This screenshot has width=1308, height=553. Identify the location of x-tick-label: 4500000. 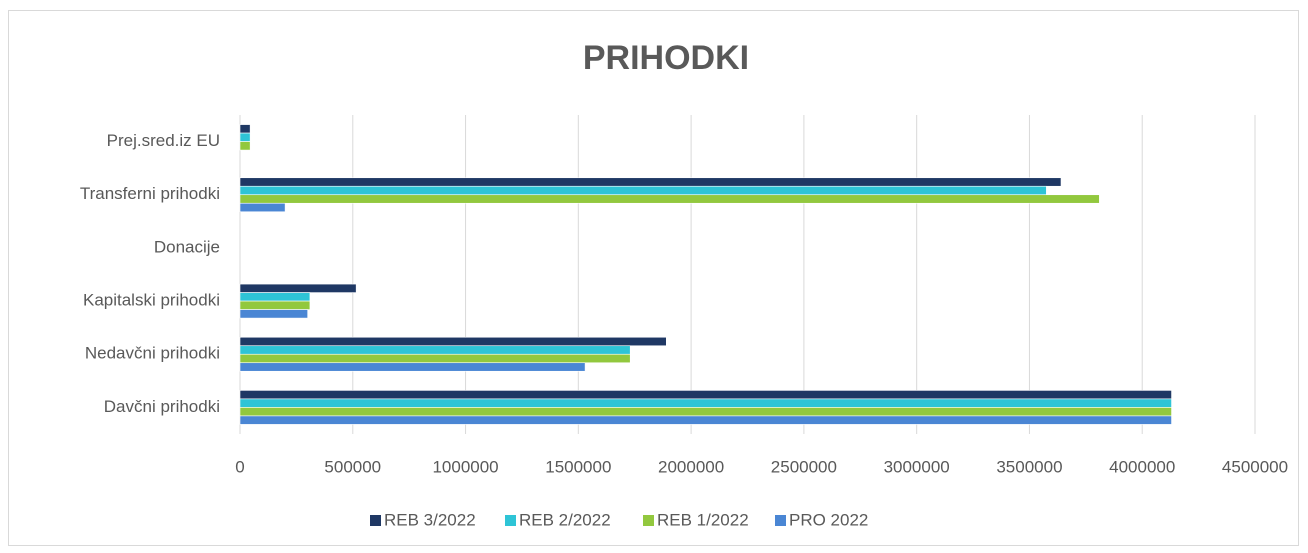
(1255, 466).